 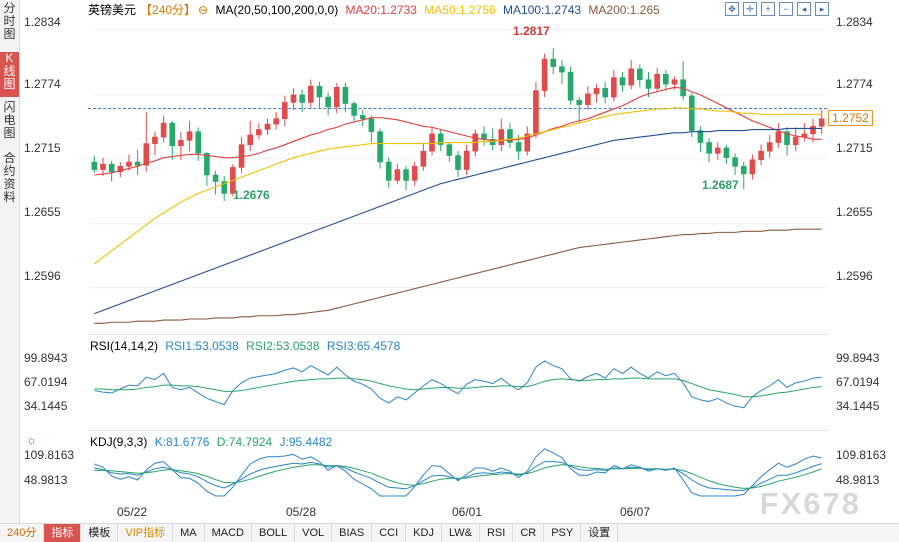 I want to click on rsi-right-1: 99.8943, so click(x=858, y=358).